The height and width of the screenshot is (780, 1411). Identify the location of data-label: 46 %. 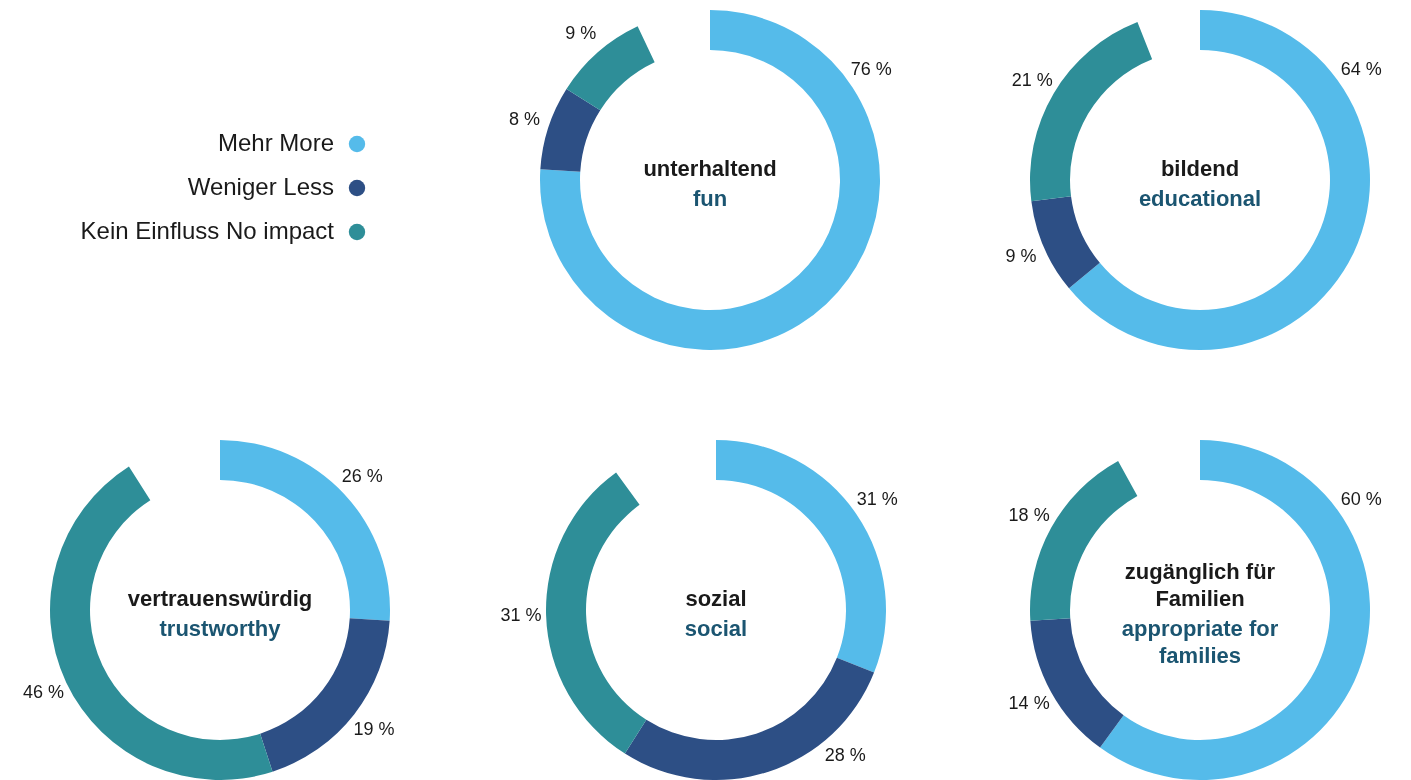
(44, 692).